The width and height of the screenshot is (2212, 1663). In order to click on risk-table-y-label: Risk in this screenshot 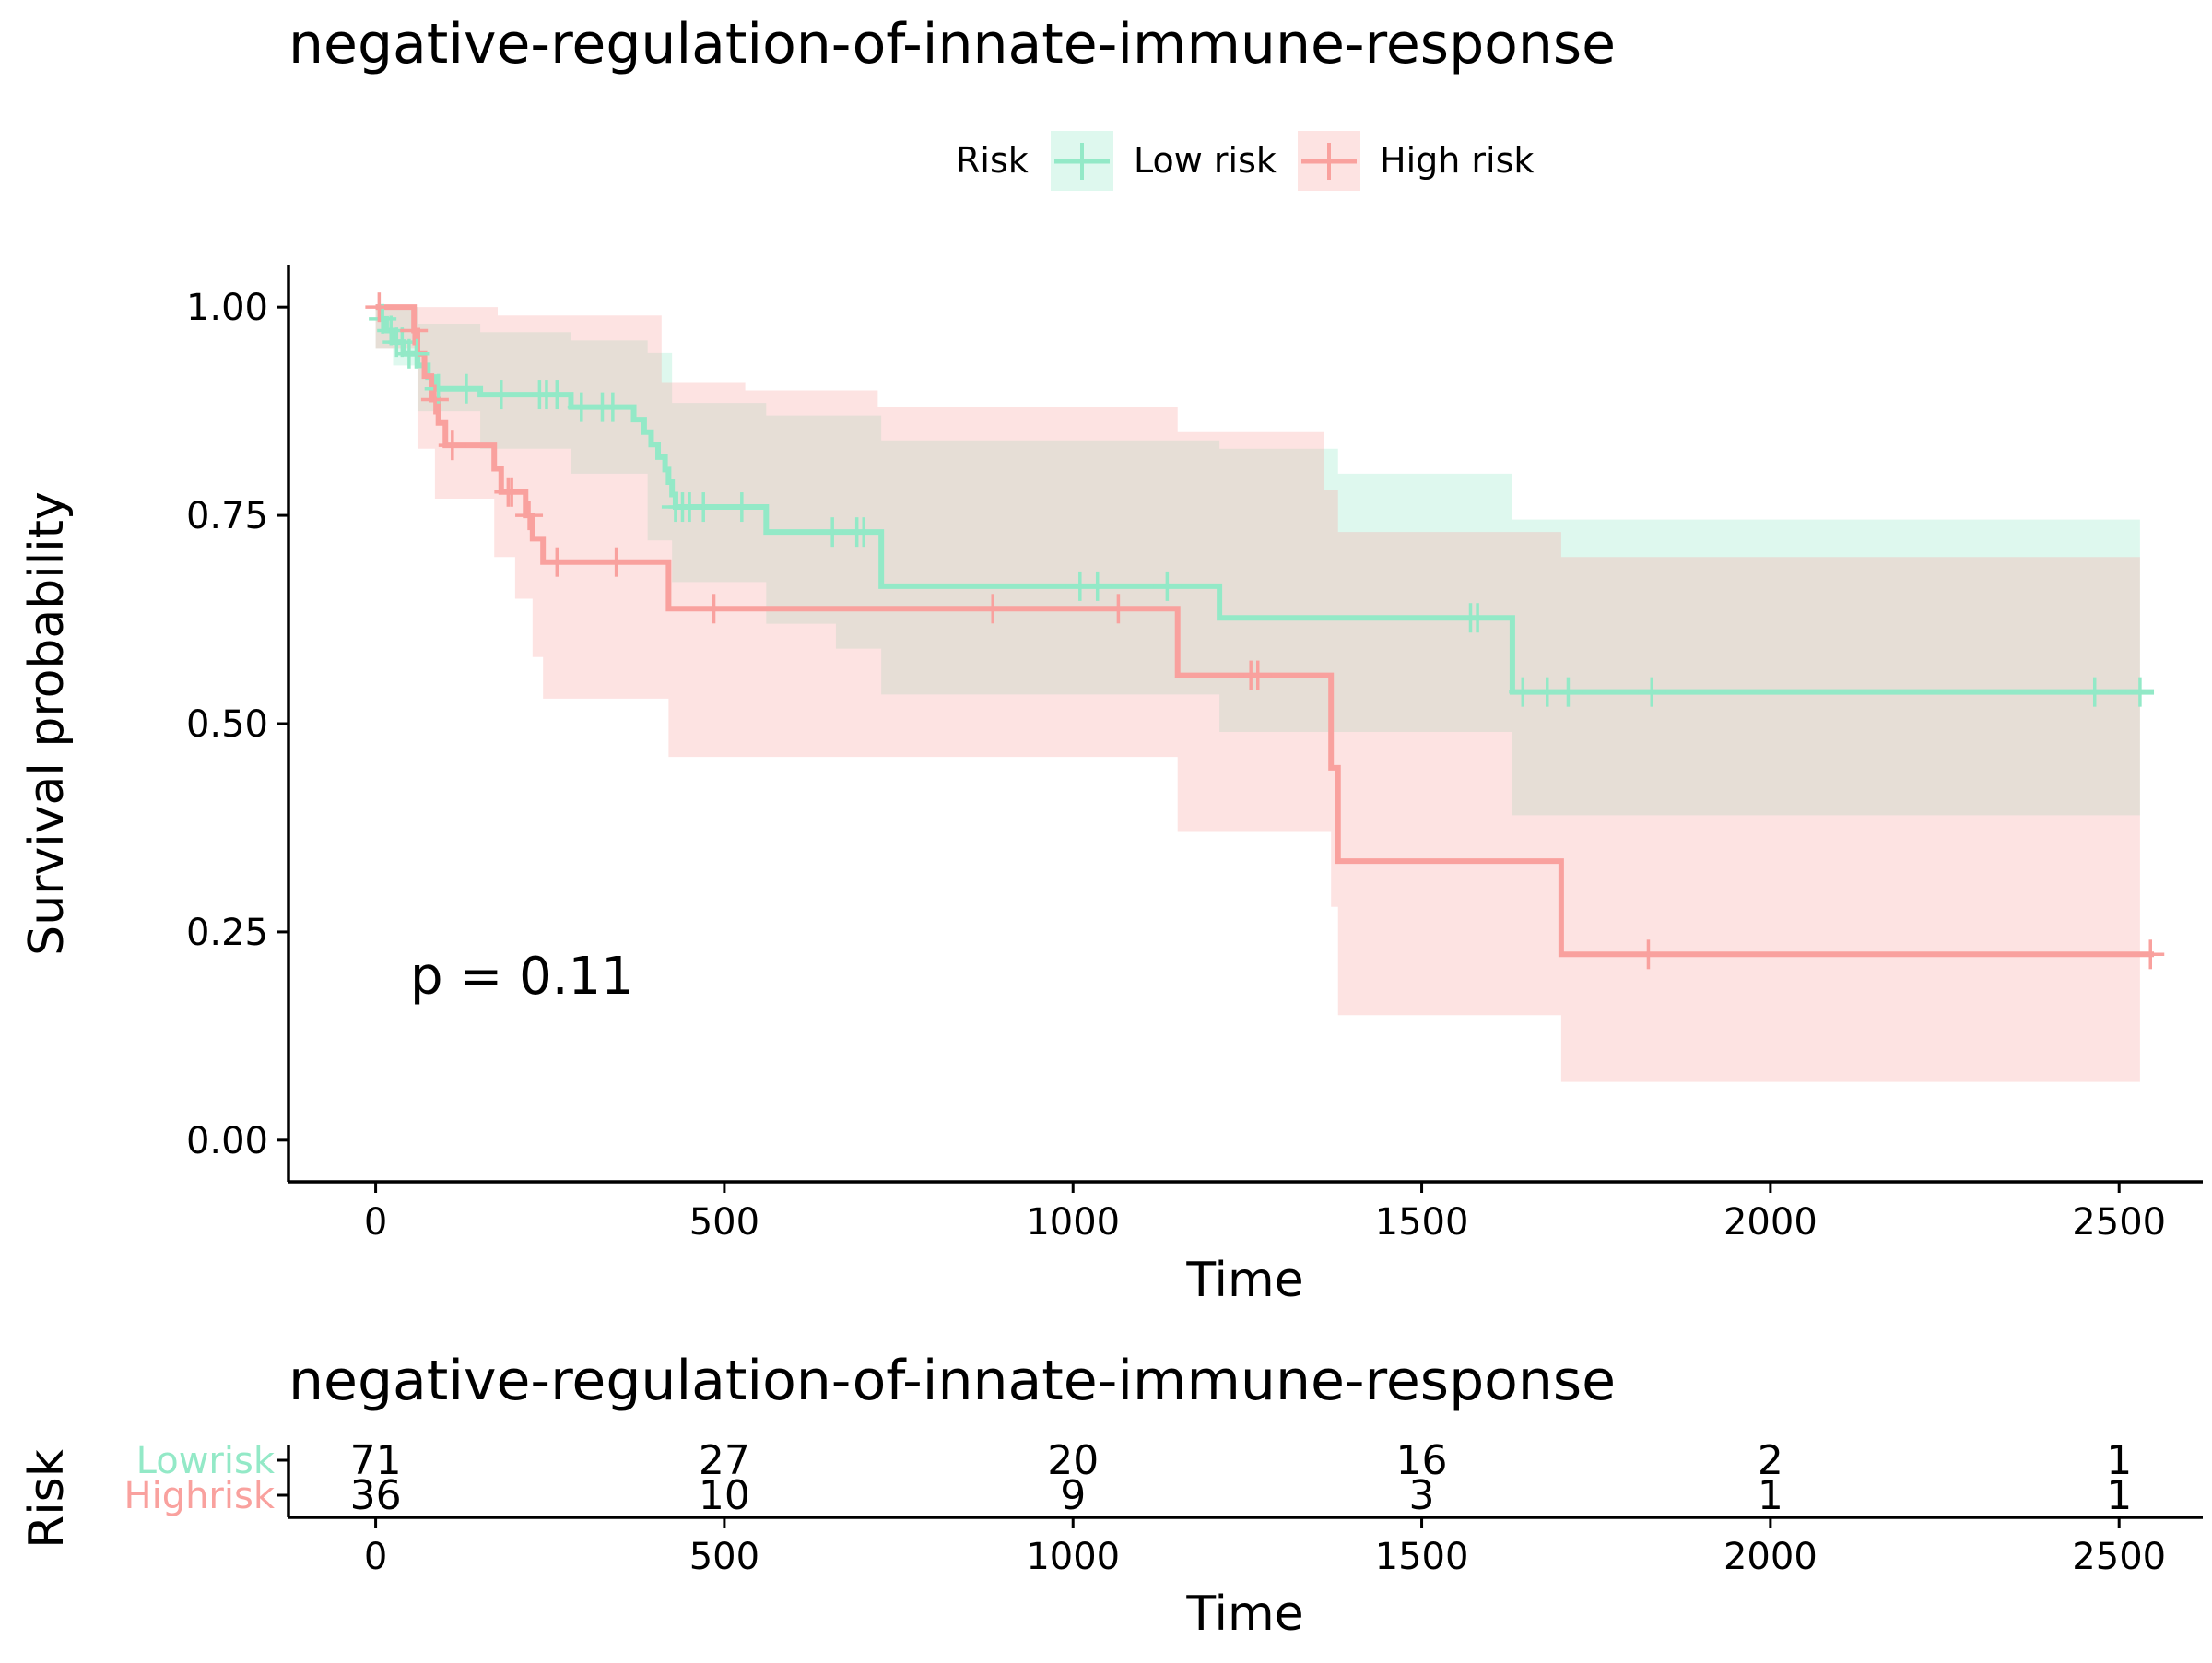, I will do `click(47, 1499)`.